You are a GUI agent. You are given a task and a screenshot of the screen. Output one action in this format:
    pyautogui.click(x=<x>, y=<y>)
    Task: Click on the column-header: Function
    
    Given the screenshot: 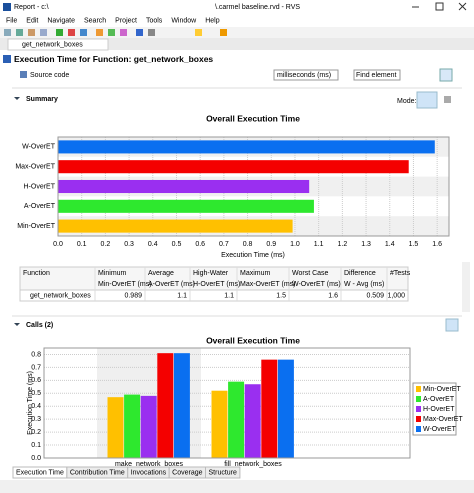 What is the action you would take?
    pyautogui.click(x=36, y=273)
    